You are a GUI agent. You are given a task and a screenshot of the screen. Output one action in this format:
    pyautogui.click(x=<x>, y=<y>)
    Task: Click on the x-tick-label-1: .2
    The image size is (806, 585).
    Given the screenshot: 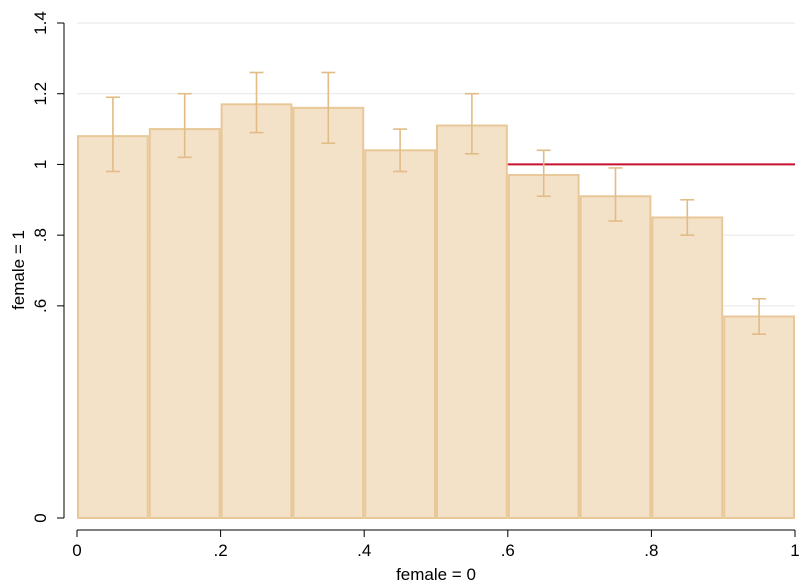 What is the action you would take?
    pyautogui.click(x=221, y=550)
    